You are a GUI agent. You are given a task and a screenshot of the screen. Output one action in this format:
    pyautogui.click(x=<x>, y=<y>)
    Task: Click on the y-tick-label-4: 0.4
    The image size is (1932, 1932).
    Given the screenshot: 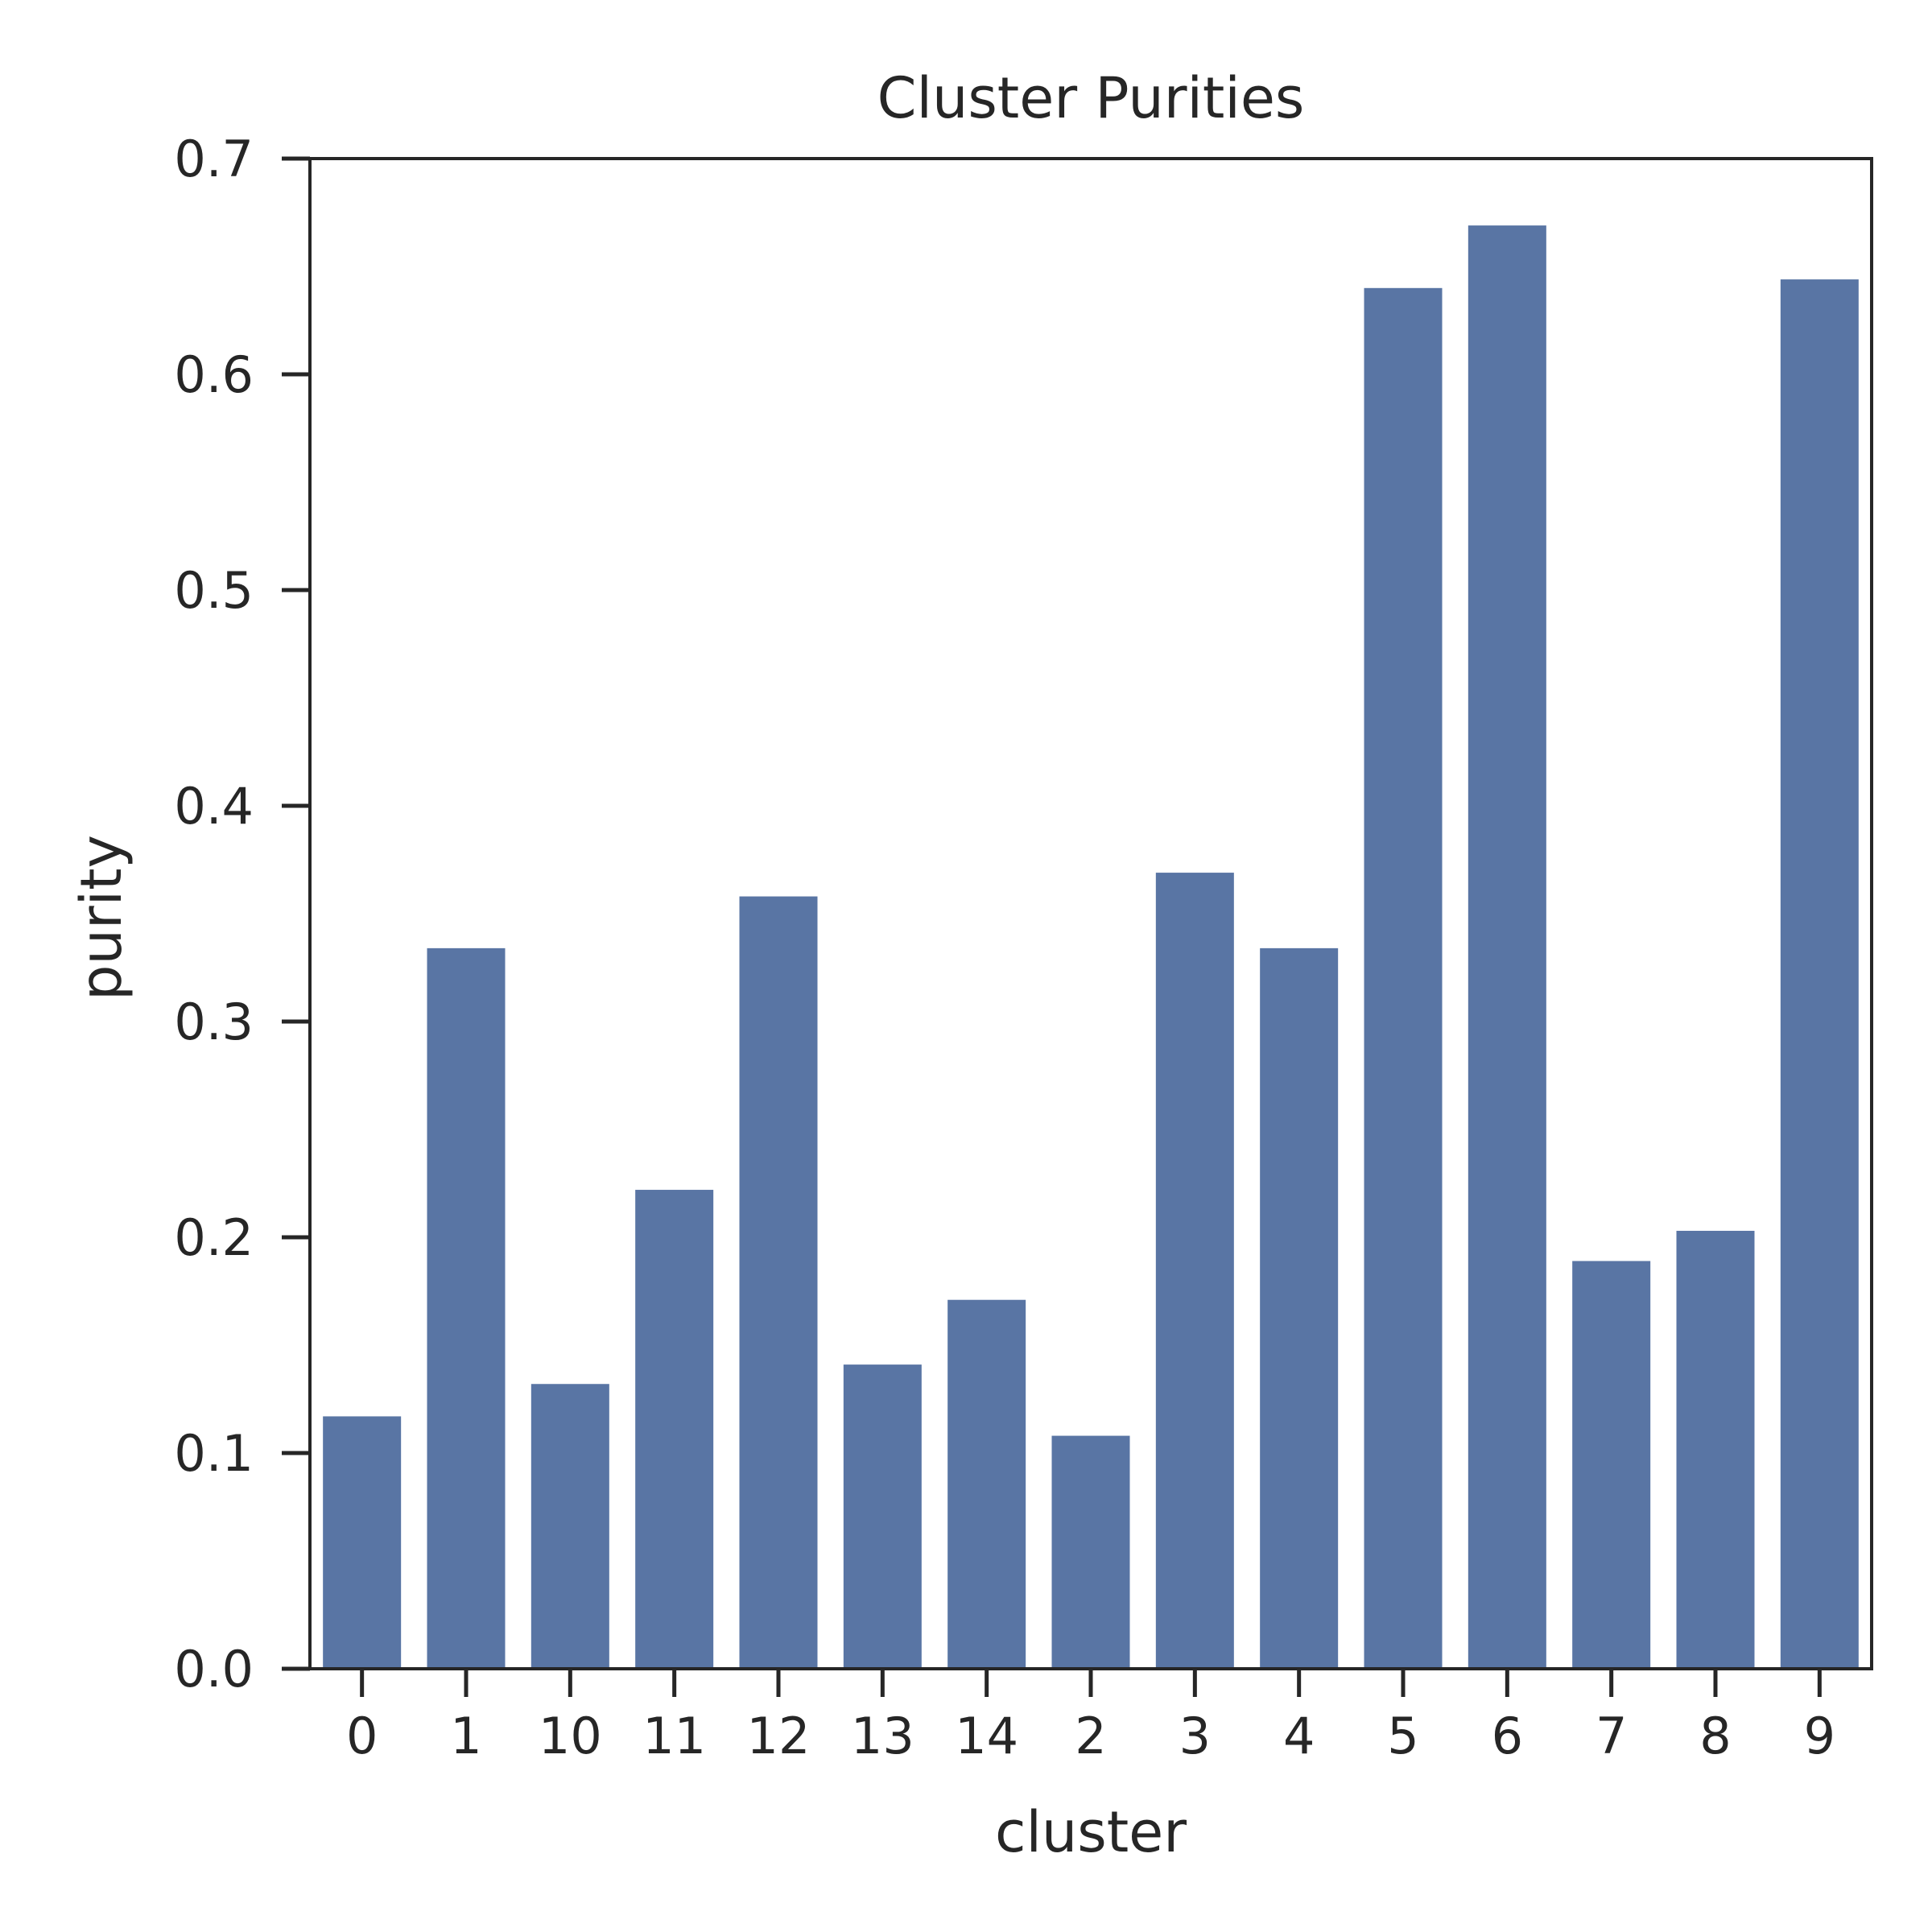 What is the action you would take?
    pyautogui.click(x=214, y=806)
    